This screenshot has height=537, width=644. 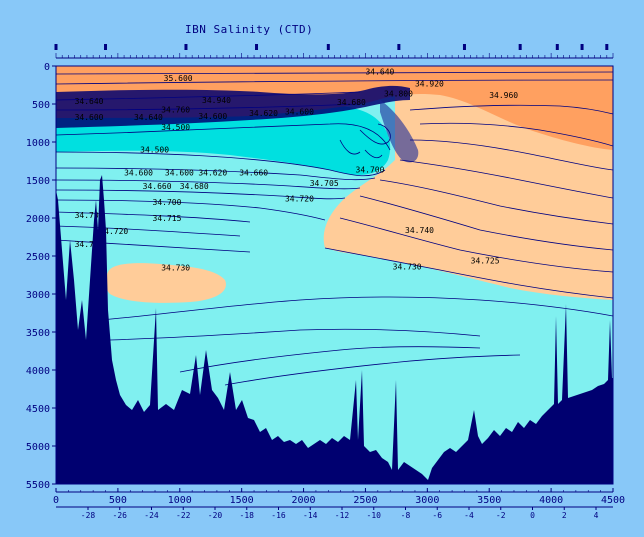 What do you see at coordinates (151, 515) in the screenshot?
I see `latitude-tick-label: -24` at bounding box center [151, 515].